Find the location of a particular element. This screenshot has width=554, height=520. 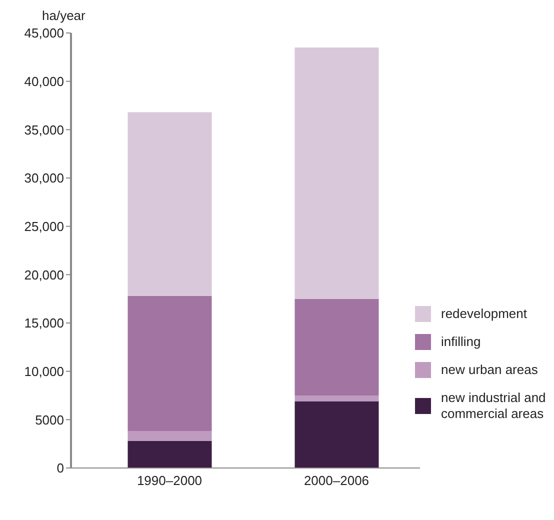

legend-label: redevelopment is located at coordinates (484, 314).